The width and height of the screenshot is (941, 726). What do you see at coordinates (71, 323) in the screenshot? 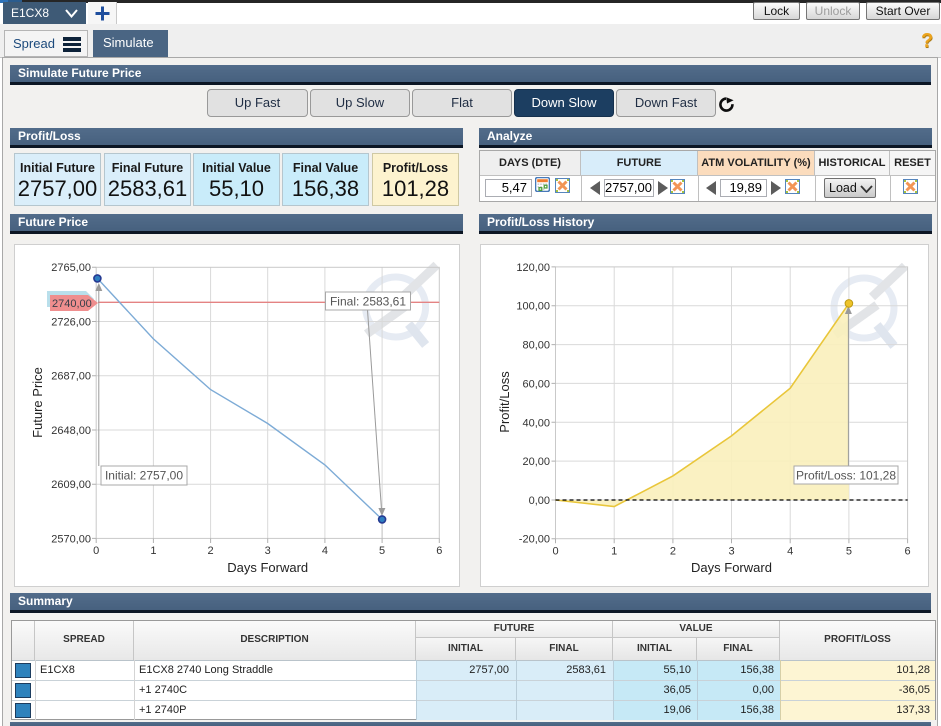
I see `svg-text: 2726,00` at bounding box center [71, 323].